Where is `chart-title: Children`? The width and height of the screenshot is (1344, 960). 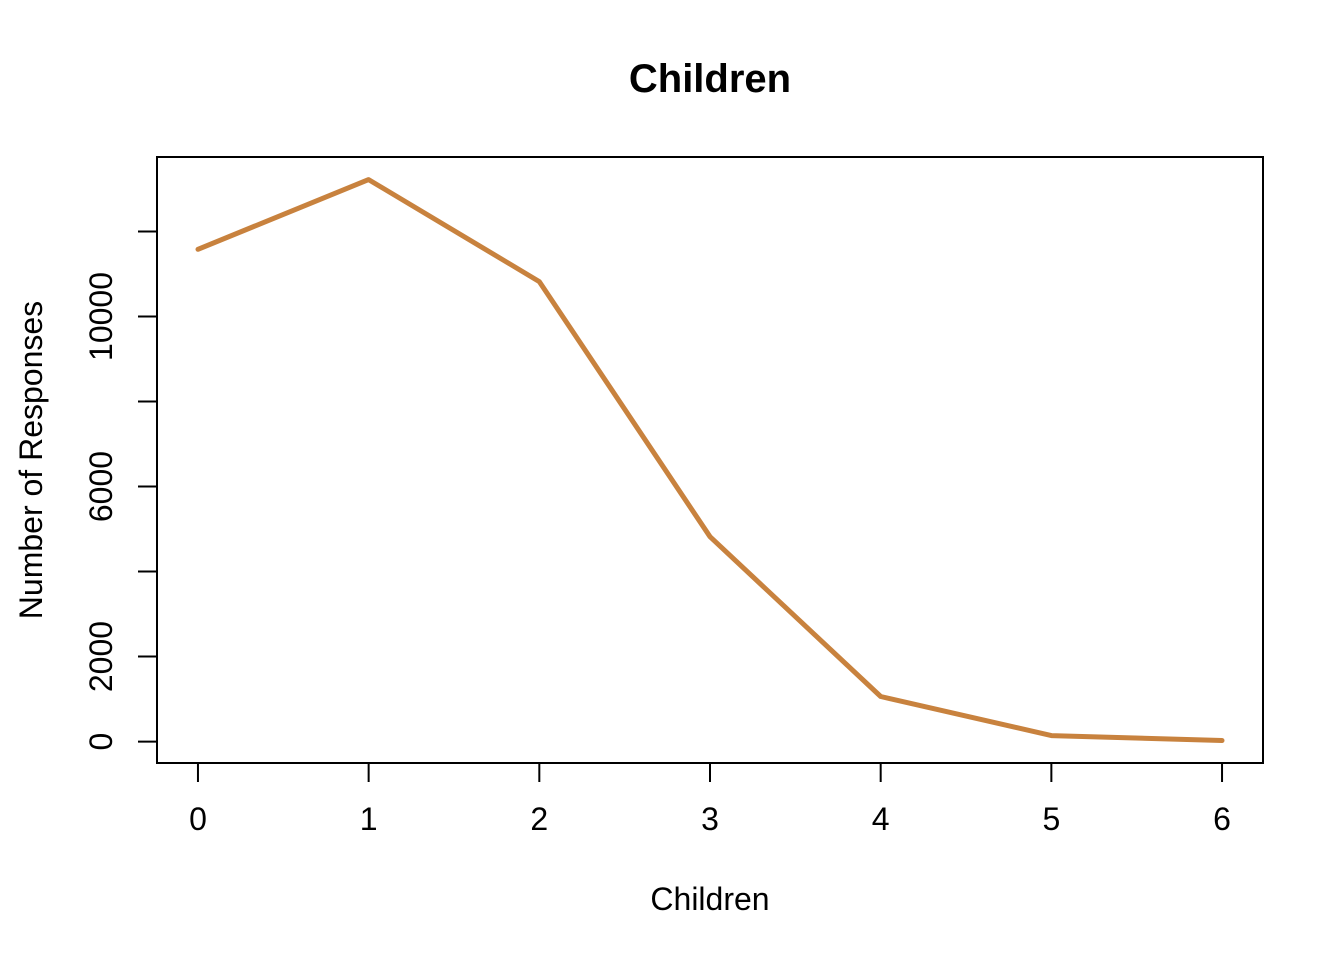 chart-title: Children is located at coordinates (710, 79).